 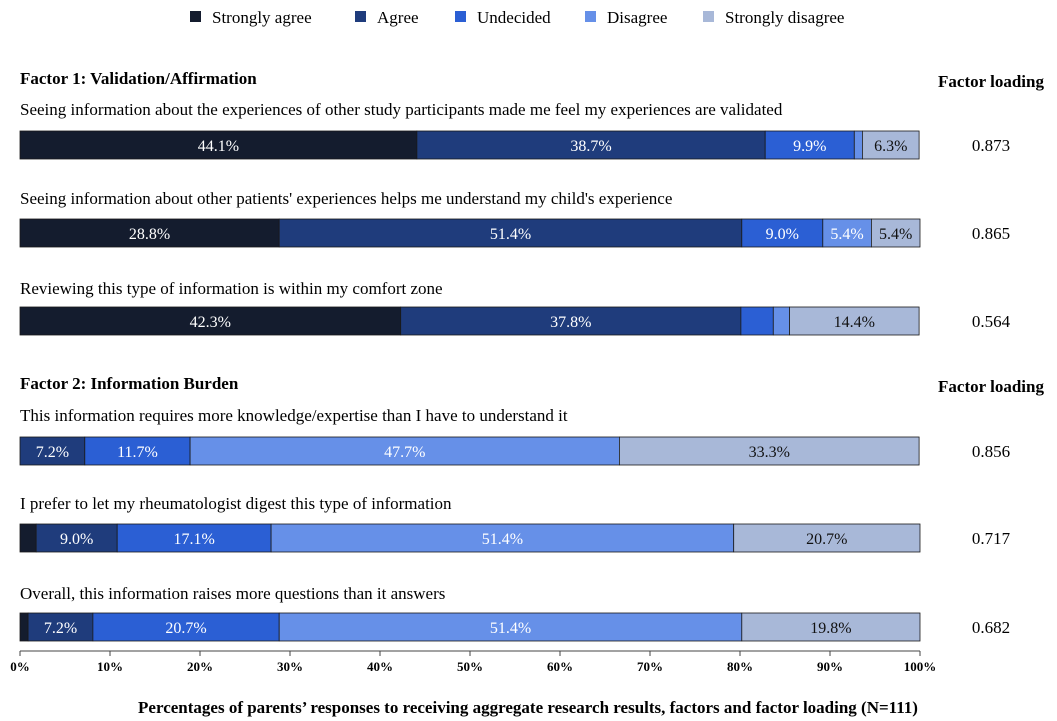 What do you see at coordinates (570, 322) in the screenshot?
I see `bar-value-label: 37.8%` at bounding box center [570, 322].